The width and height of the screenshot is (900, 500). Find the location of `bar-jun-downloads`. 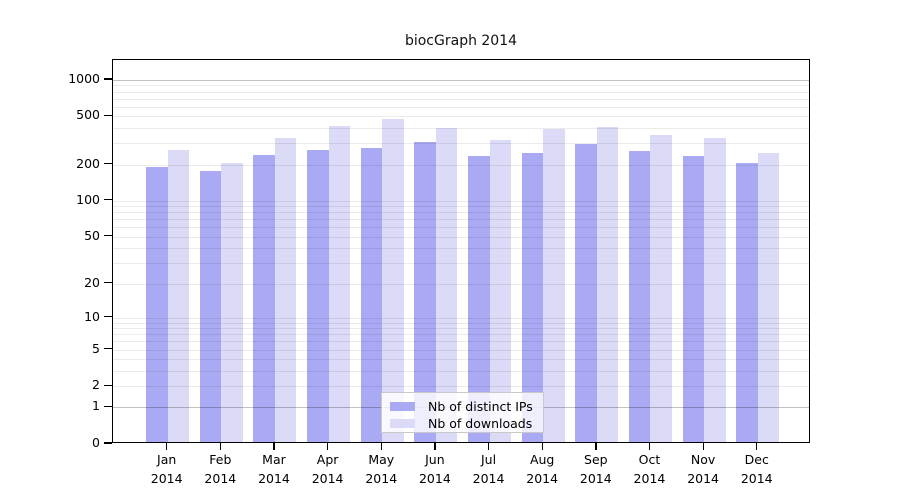

bar-jun-downloads is located at coordinates (446, 284).